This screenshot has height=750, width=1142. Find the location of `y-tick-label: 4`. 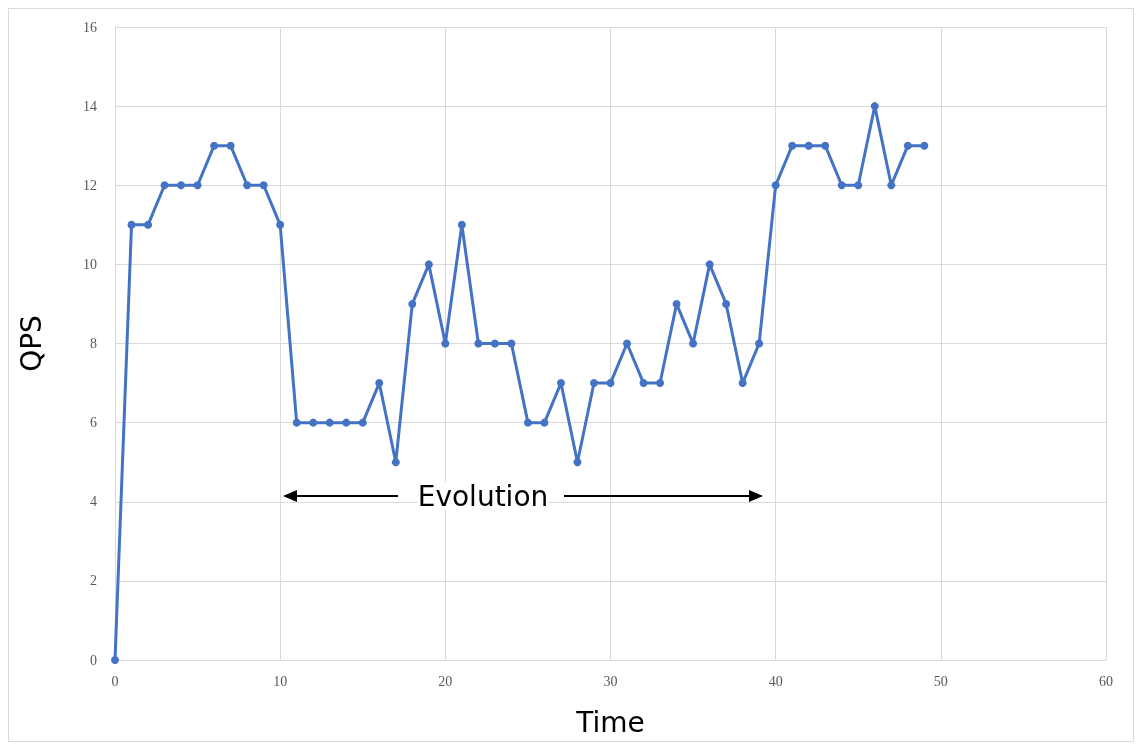

y-tick-label: 4 is located at coordinates (93, 502).